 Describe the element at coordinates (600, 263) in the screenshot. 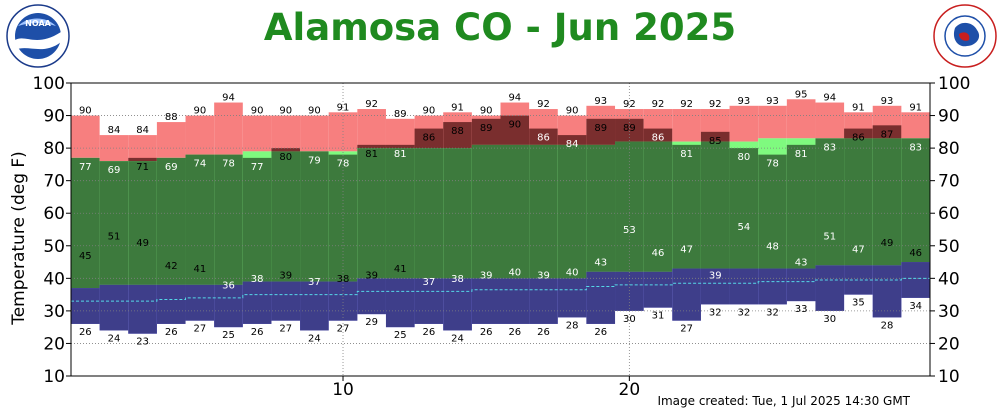

I see `low-value-label: 43` at that location.